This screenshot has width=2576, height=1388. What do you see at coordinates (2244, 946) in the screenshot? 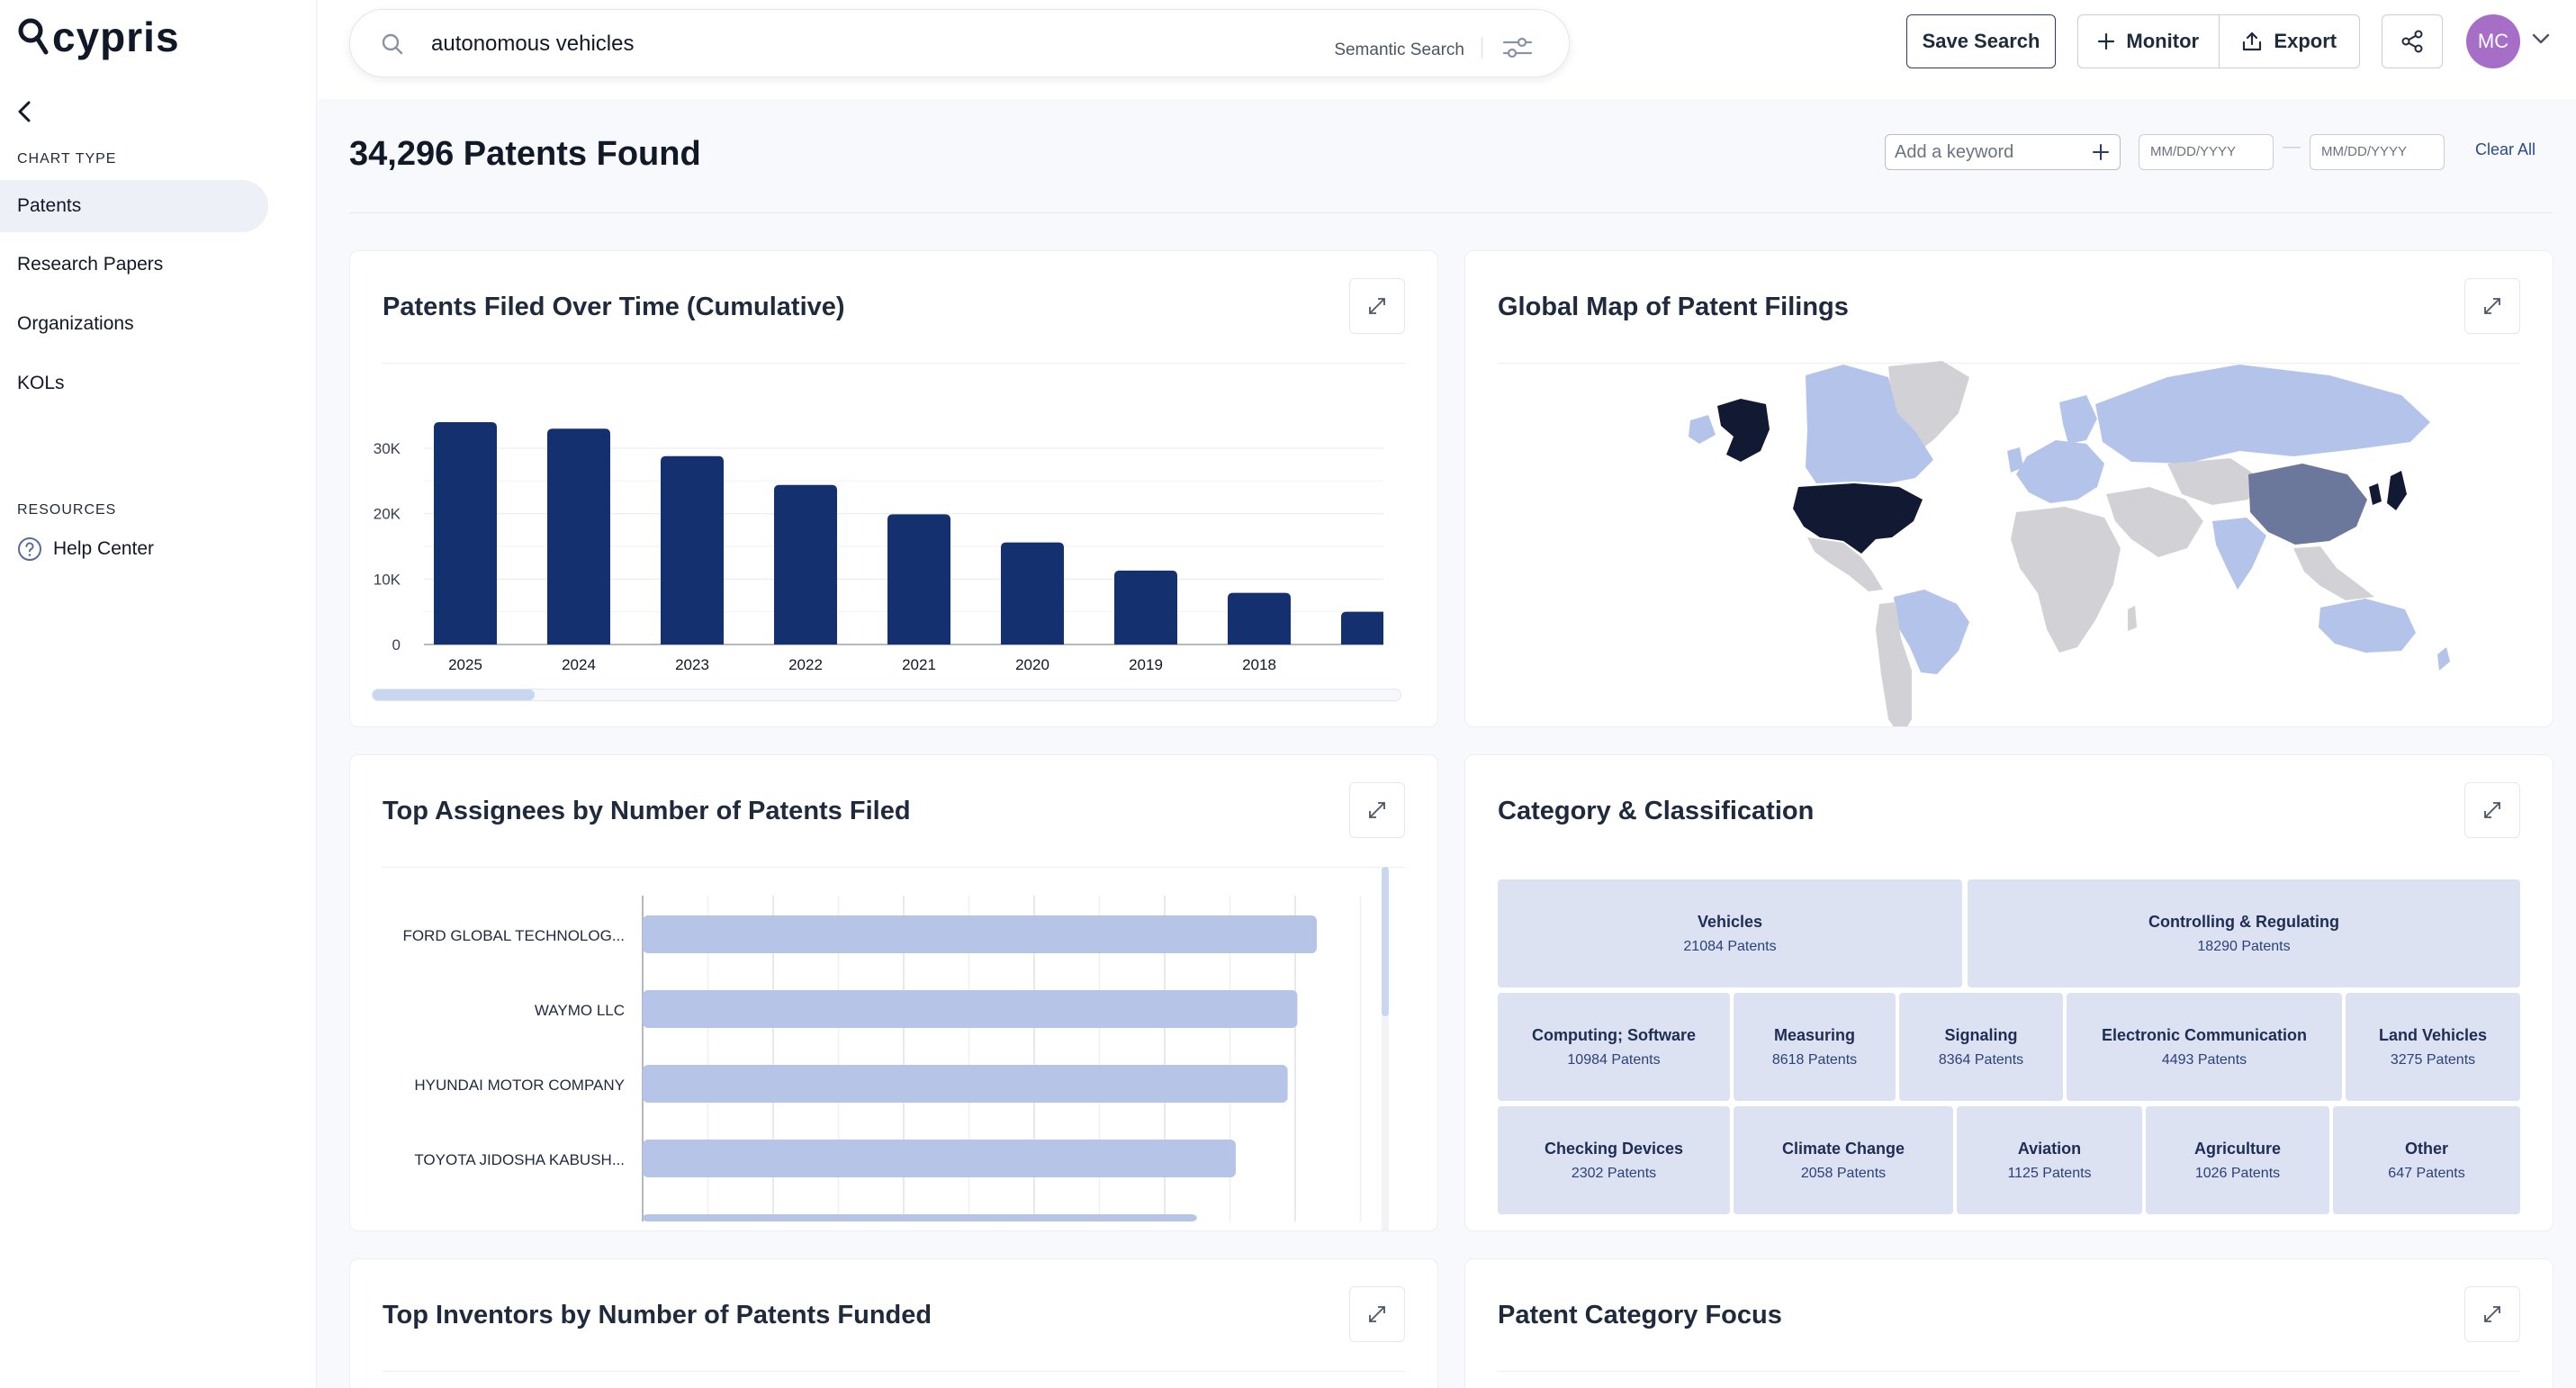
I see `category-count: 18290 Patents` at bounding box center [2244, 946].